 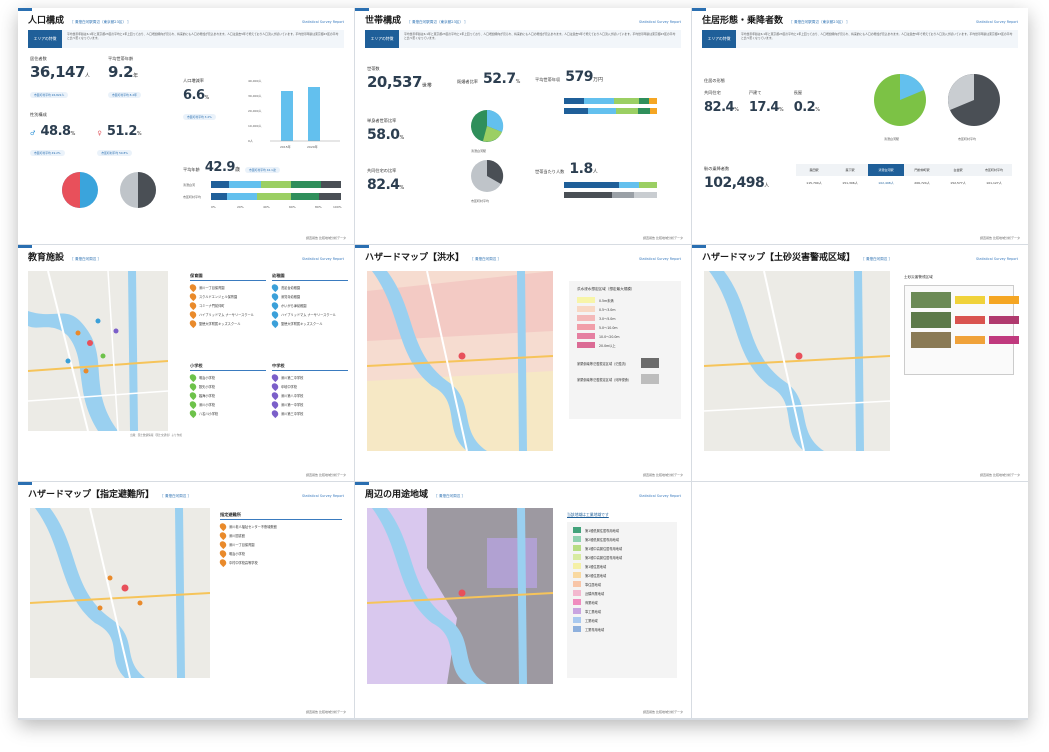 What do you see at coordinates (280, 562) in the screenshot?
I see `list-item: 中村中学校高等学校` at bounding box center [280, 562].